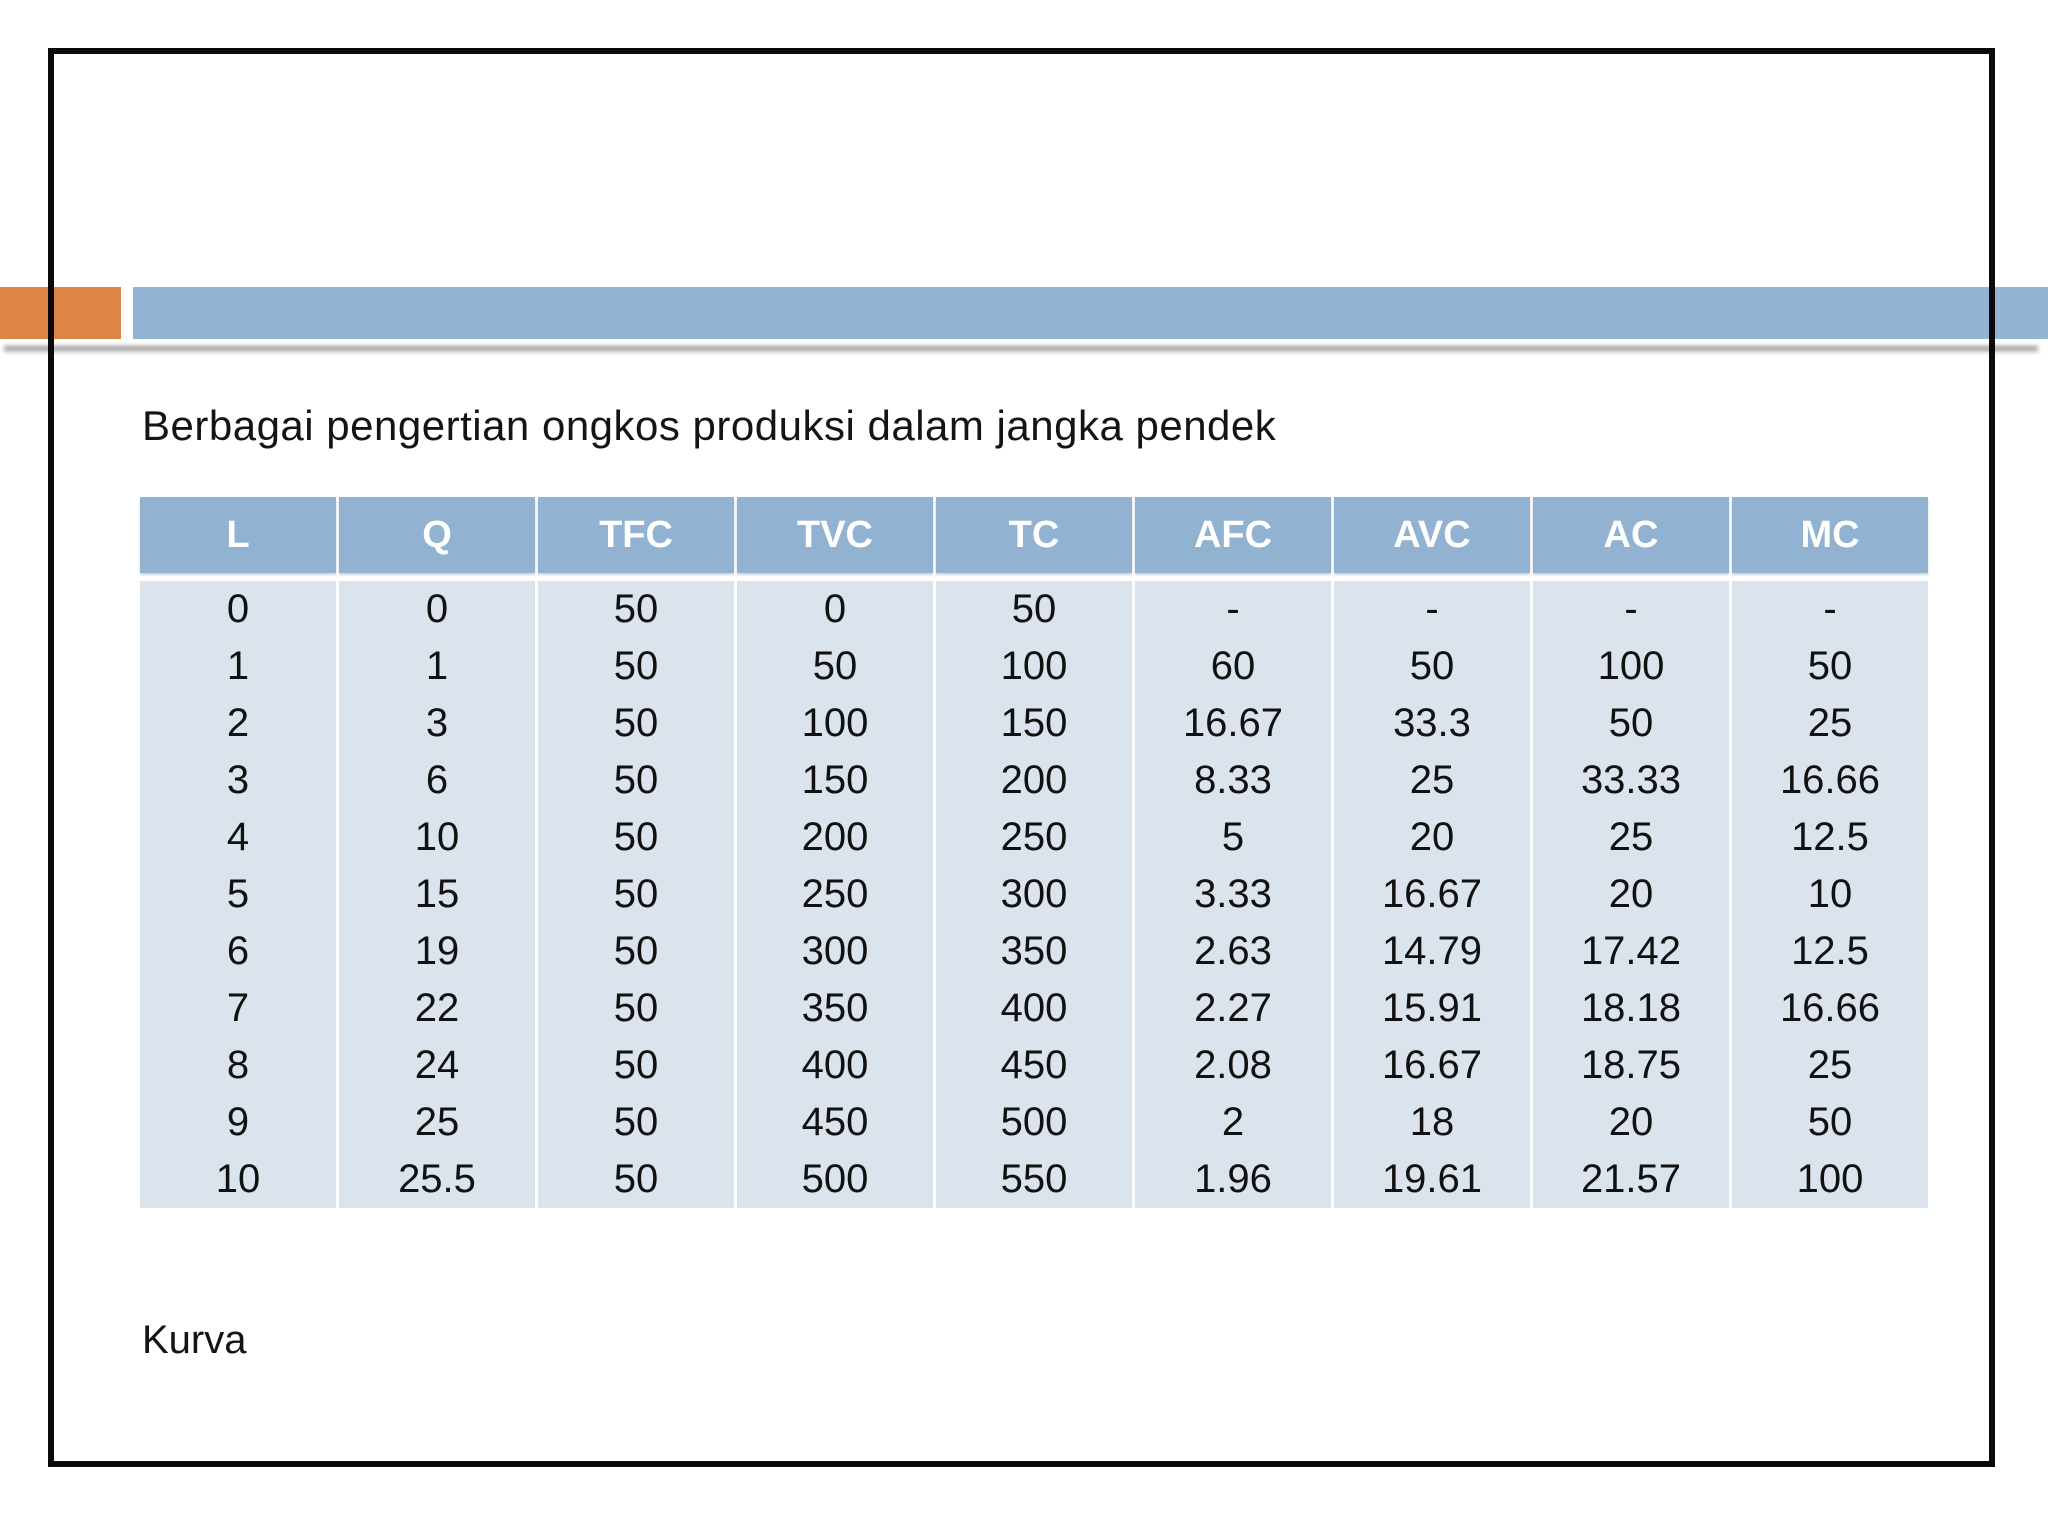 The image size is (2048, 1536). I want to click on table-cell: 200, so click(835, 837).